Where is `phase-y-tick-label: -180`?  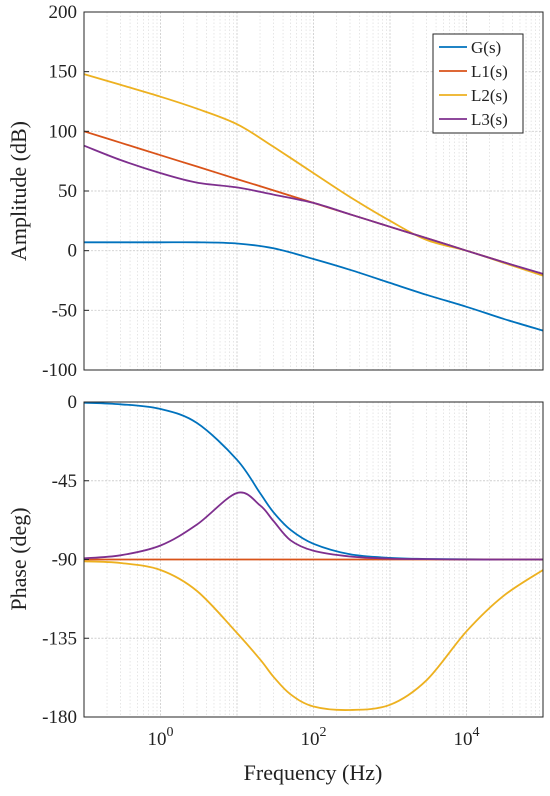 phase-y-tick-label: -180 is located at coordinates (59, 717).